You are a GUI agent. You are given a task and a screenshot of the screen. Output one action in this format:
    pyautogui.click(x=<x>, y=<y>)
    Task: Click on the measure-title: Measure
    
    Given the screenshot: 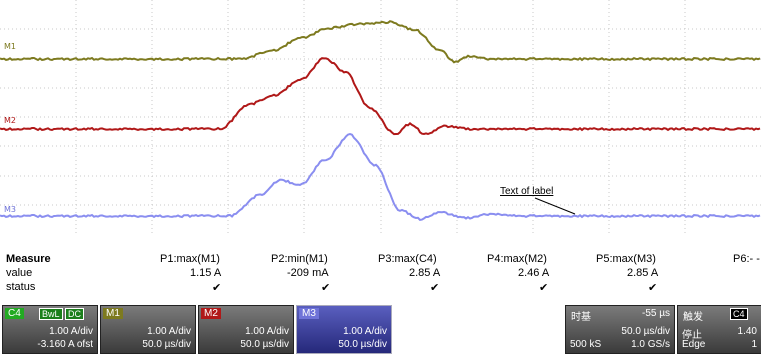 What is the action you would take?
    pyautogui.click(x=28, y=259)
    